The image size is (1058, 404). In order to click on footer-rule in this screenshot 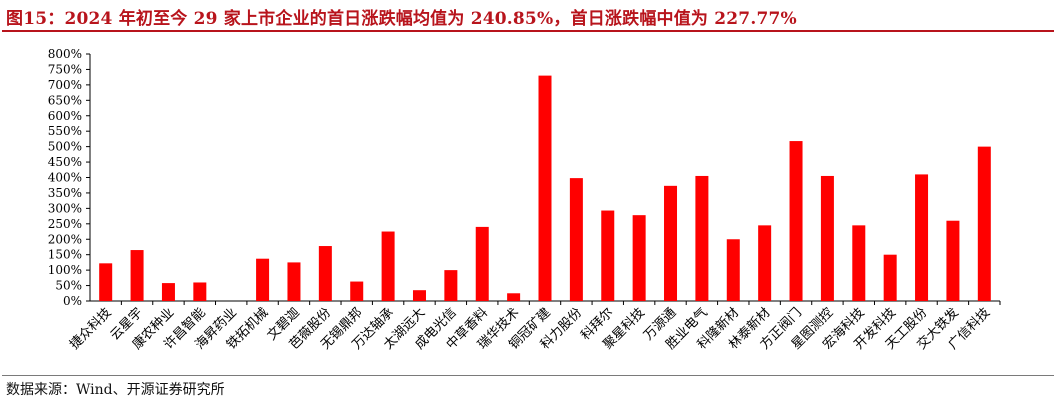, I will do `click(528, 375)`.